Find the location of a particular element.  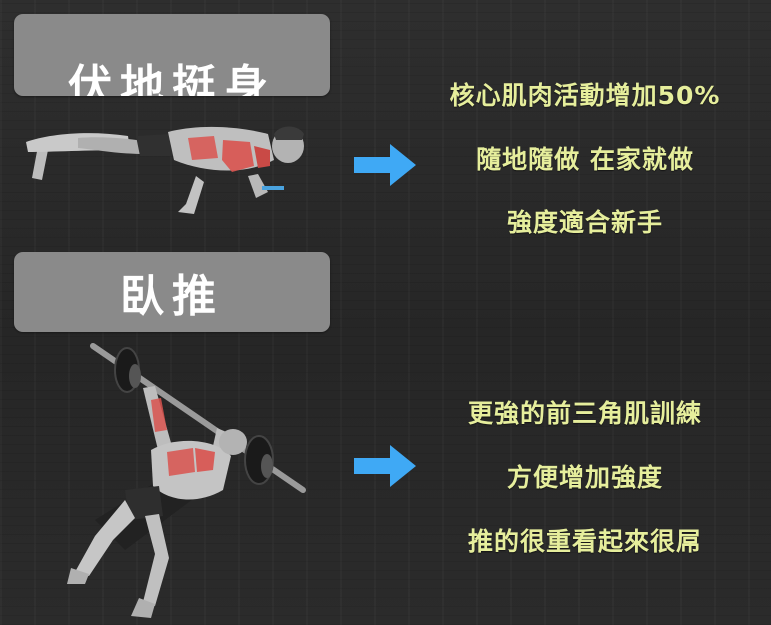

pushup-title: 伏地挺身 is located at coordinates (172, 78).